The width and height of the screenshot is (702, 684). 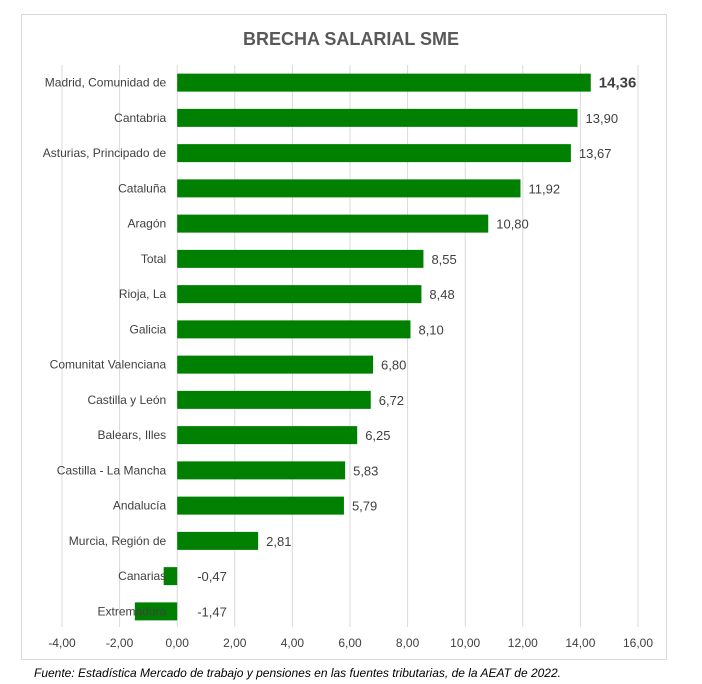 I want to click on value-label: 11,92, so click(x=544, y=188).